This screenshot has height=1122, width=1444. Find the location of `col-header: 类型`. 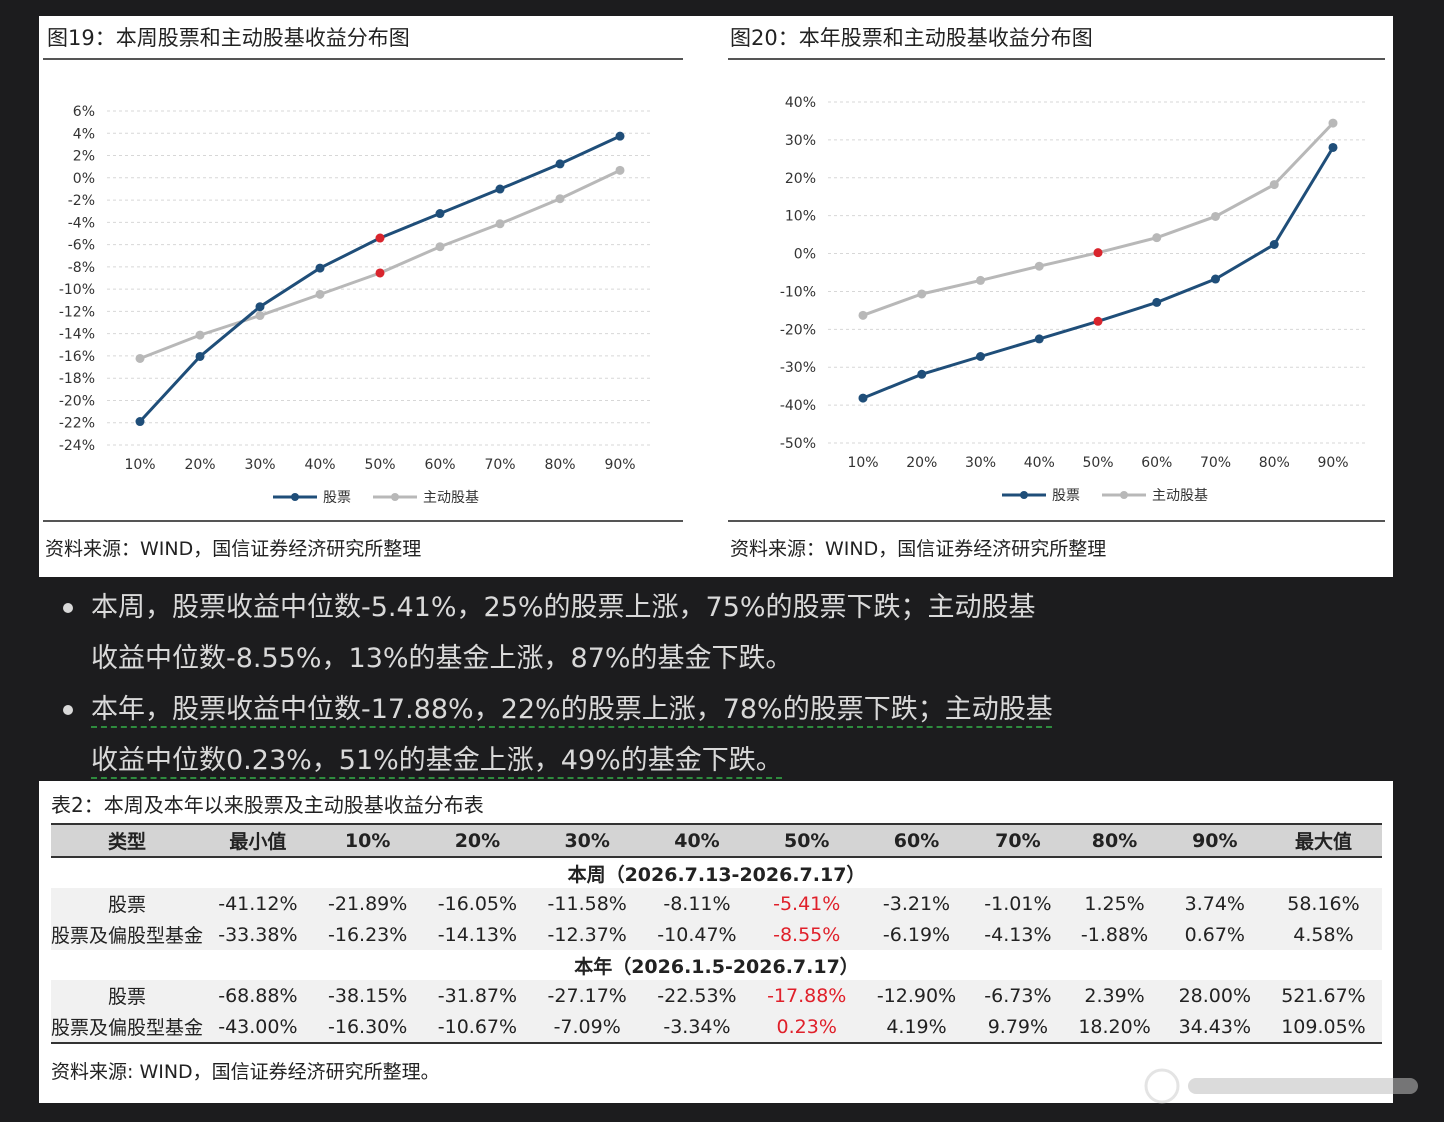

col-header: 类型 is located at coordinates (127, 840).